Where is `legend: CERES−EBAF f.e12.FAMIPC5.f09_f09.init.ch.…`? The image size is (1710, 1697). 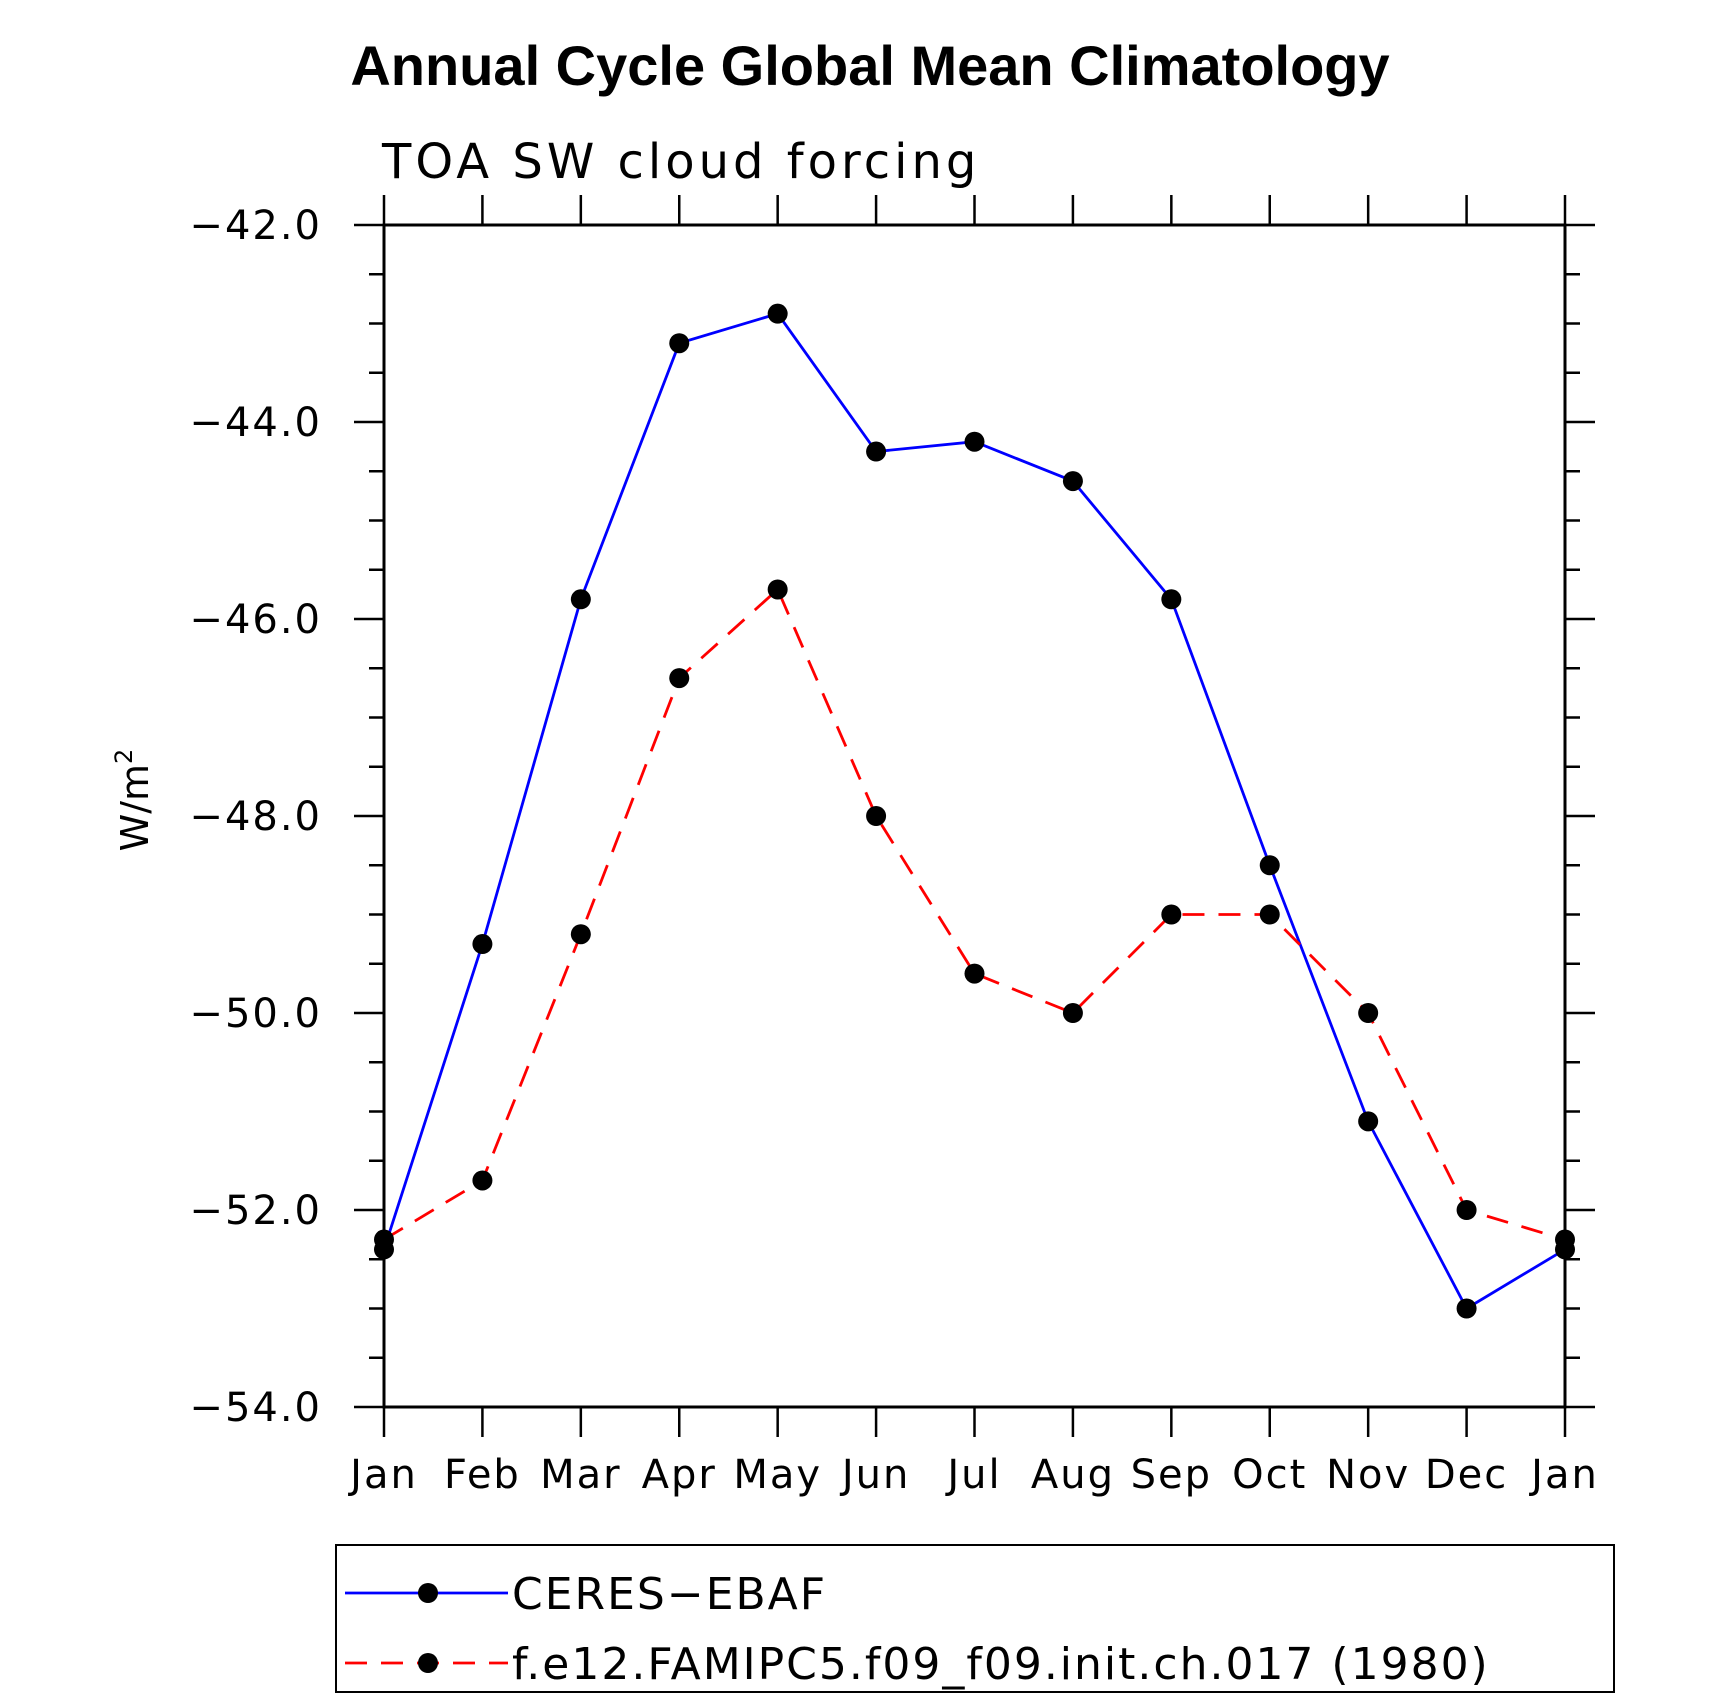
legend: CERES−EBAF f.e12.FAMIPC5.f09_f09.init.ch.… is located at coordinates (975, 1618).